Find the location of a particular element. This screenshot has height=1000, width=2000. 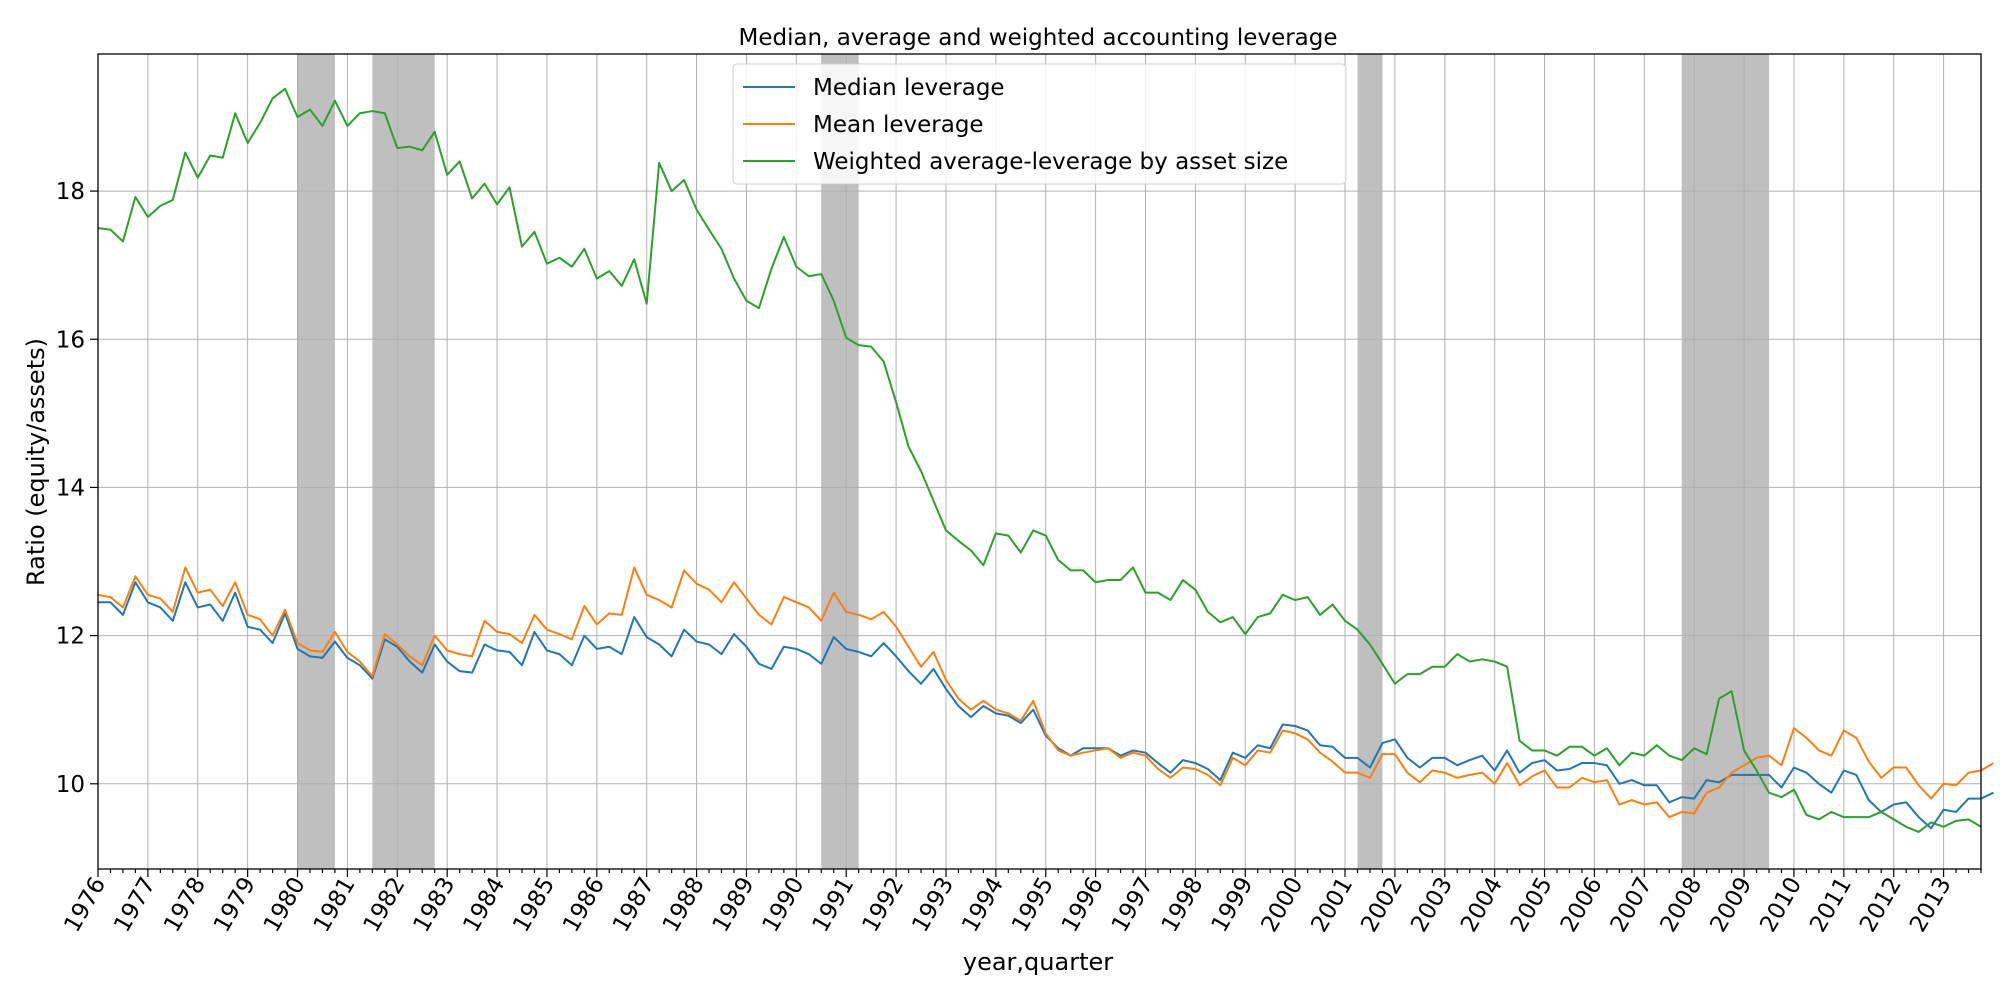

x-tick-label: 1998 is located at coordinates (1183, 905).